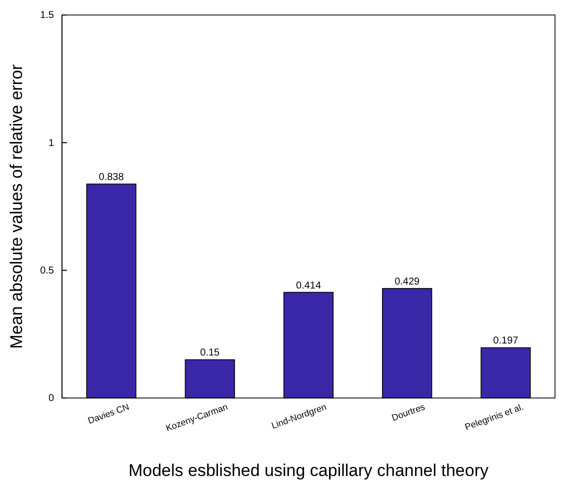  I want to click on y-axis-title: Mean absolute values of relative error, so click(16, 206).